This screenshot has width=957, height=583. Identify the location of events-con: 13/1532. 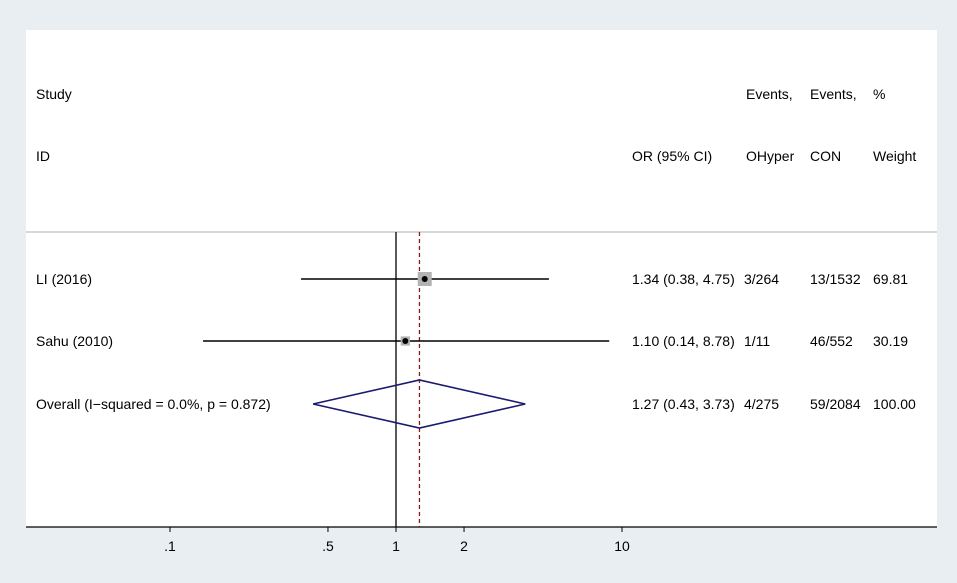
(835, 279).